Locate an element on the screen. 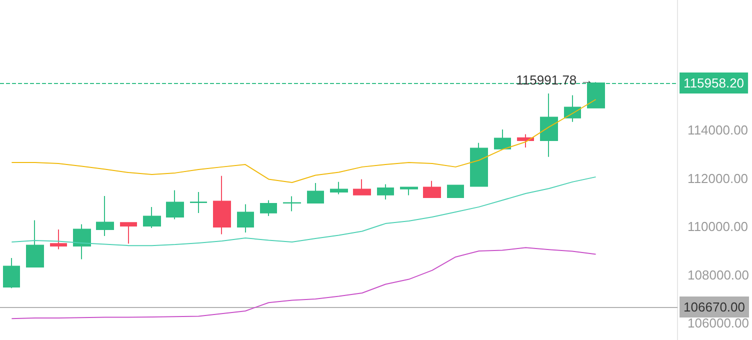 The height and width of the screenshot is (340, 752). y-tick-label: 108000.00 is located at coordinates (718, 274).